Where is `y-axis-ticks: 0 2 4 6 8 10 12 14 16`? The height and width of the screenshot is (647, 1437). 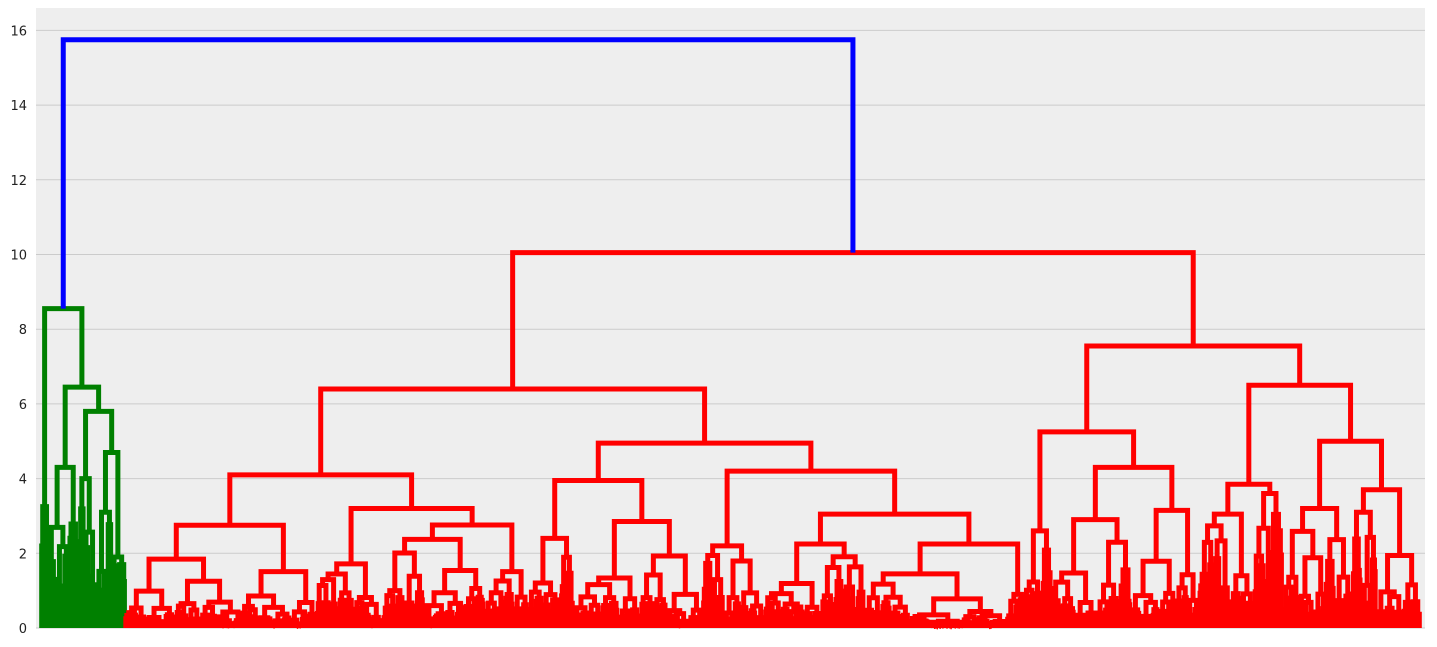
y-axis-ticks: 0 2 4 6 8 10 12 14 16 is located at coordinates (18, 330).